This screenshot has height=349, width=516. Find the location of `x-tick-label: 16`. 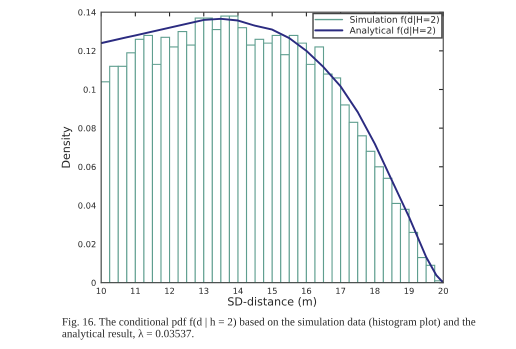

x-tick-label: 16 is located at coordinates (307, 291).